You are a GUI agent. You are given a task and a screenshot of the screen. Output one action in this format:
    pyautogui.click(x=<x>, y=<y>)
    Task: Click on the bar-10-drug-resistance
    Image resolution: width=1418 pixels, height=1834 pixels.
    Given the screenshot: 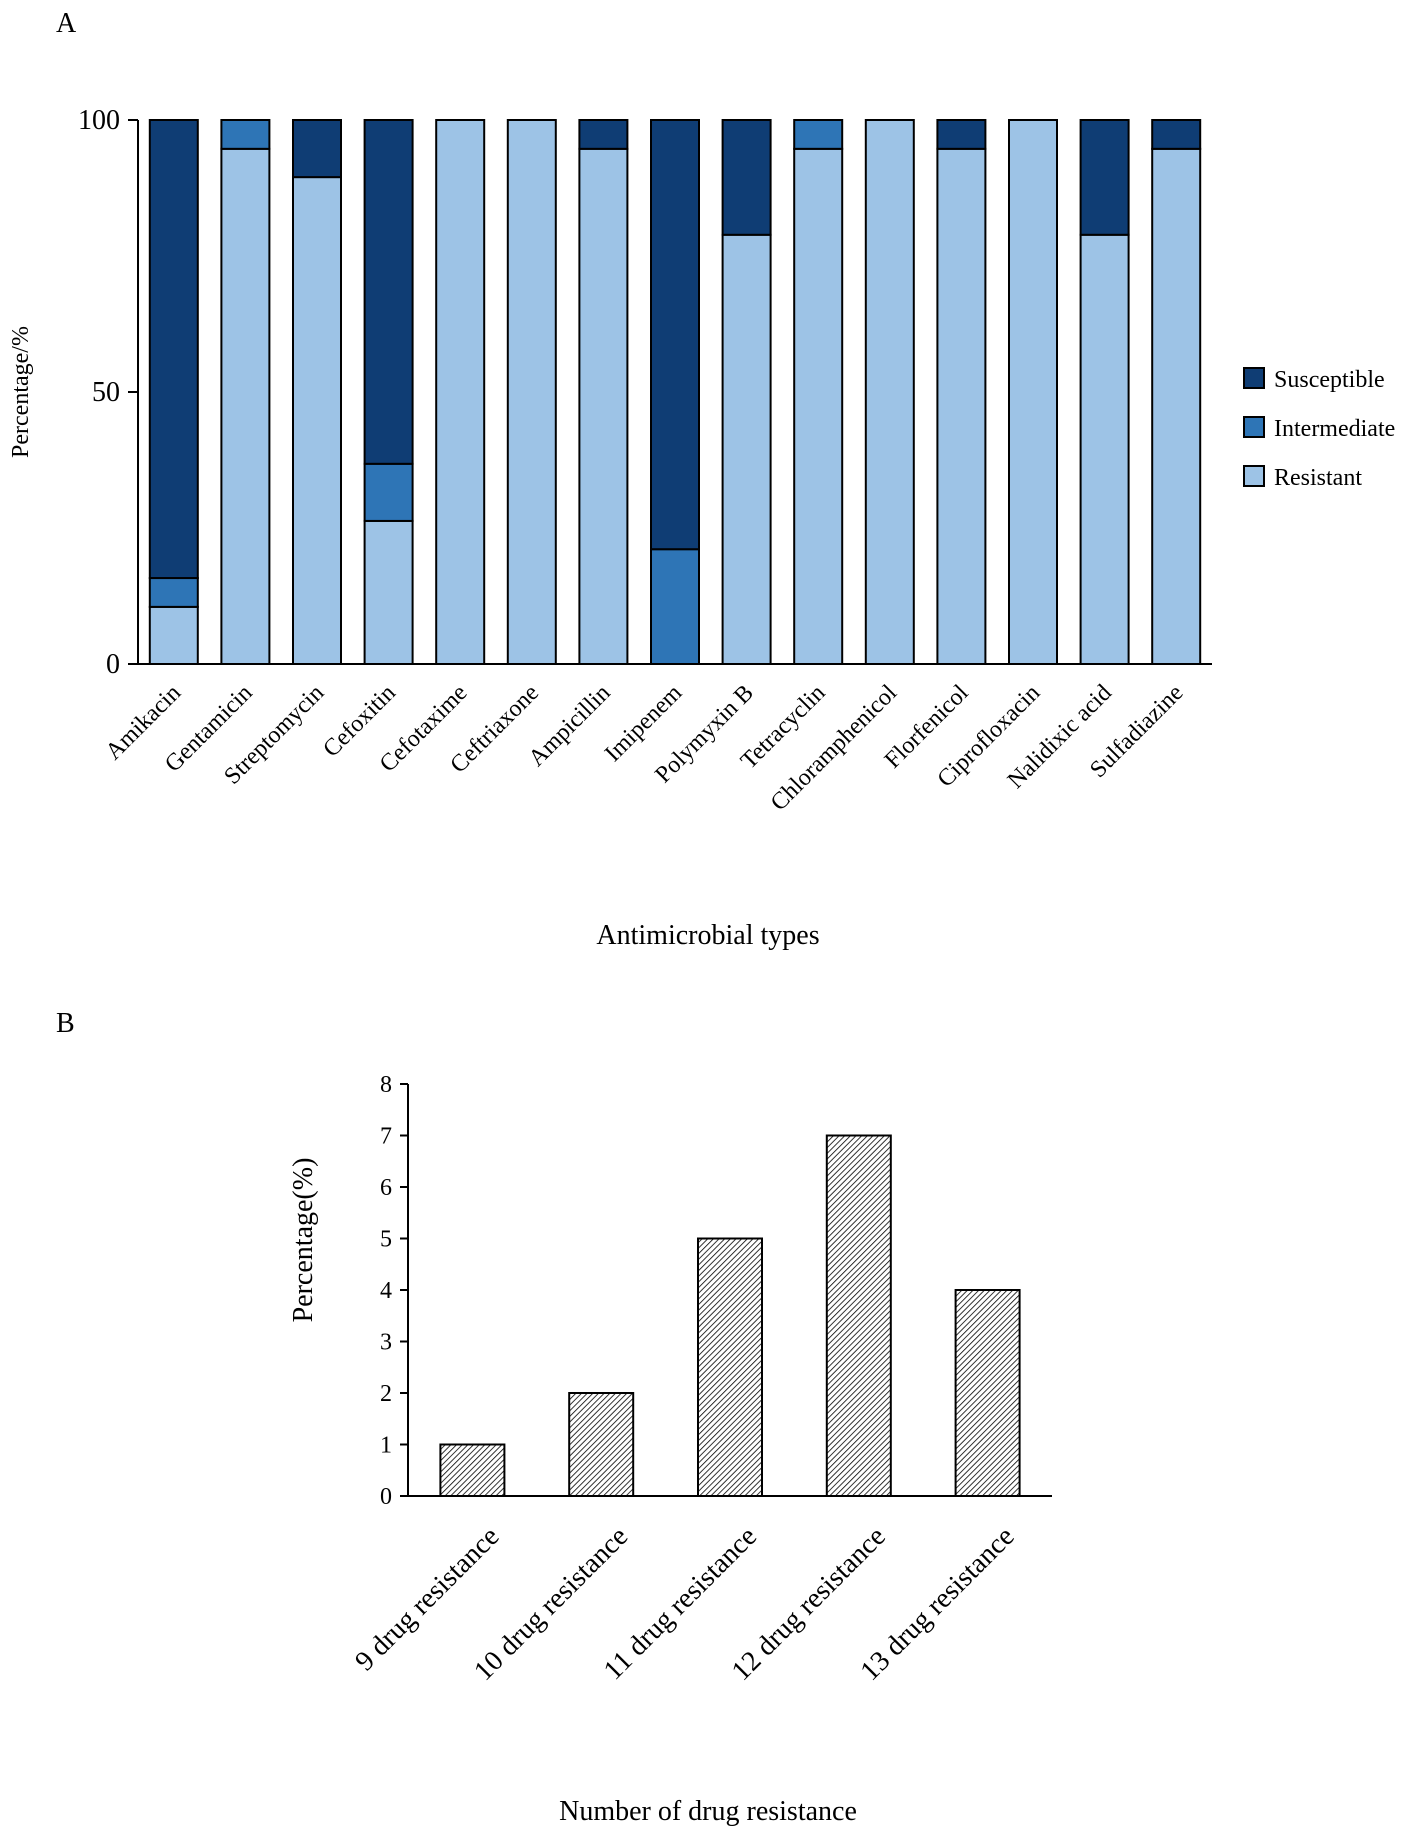 What is the action you would take?
    pyautogui.click(x=601, y=1444)
    